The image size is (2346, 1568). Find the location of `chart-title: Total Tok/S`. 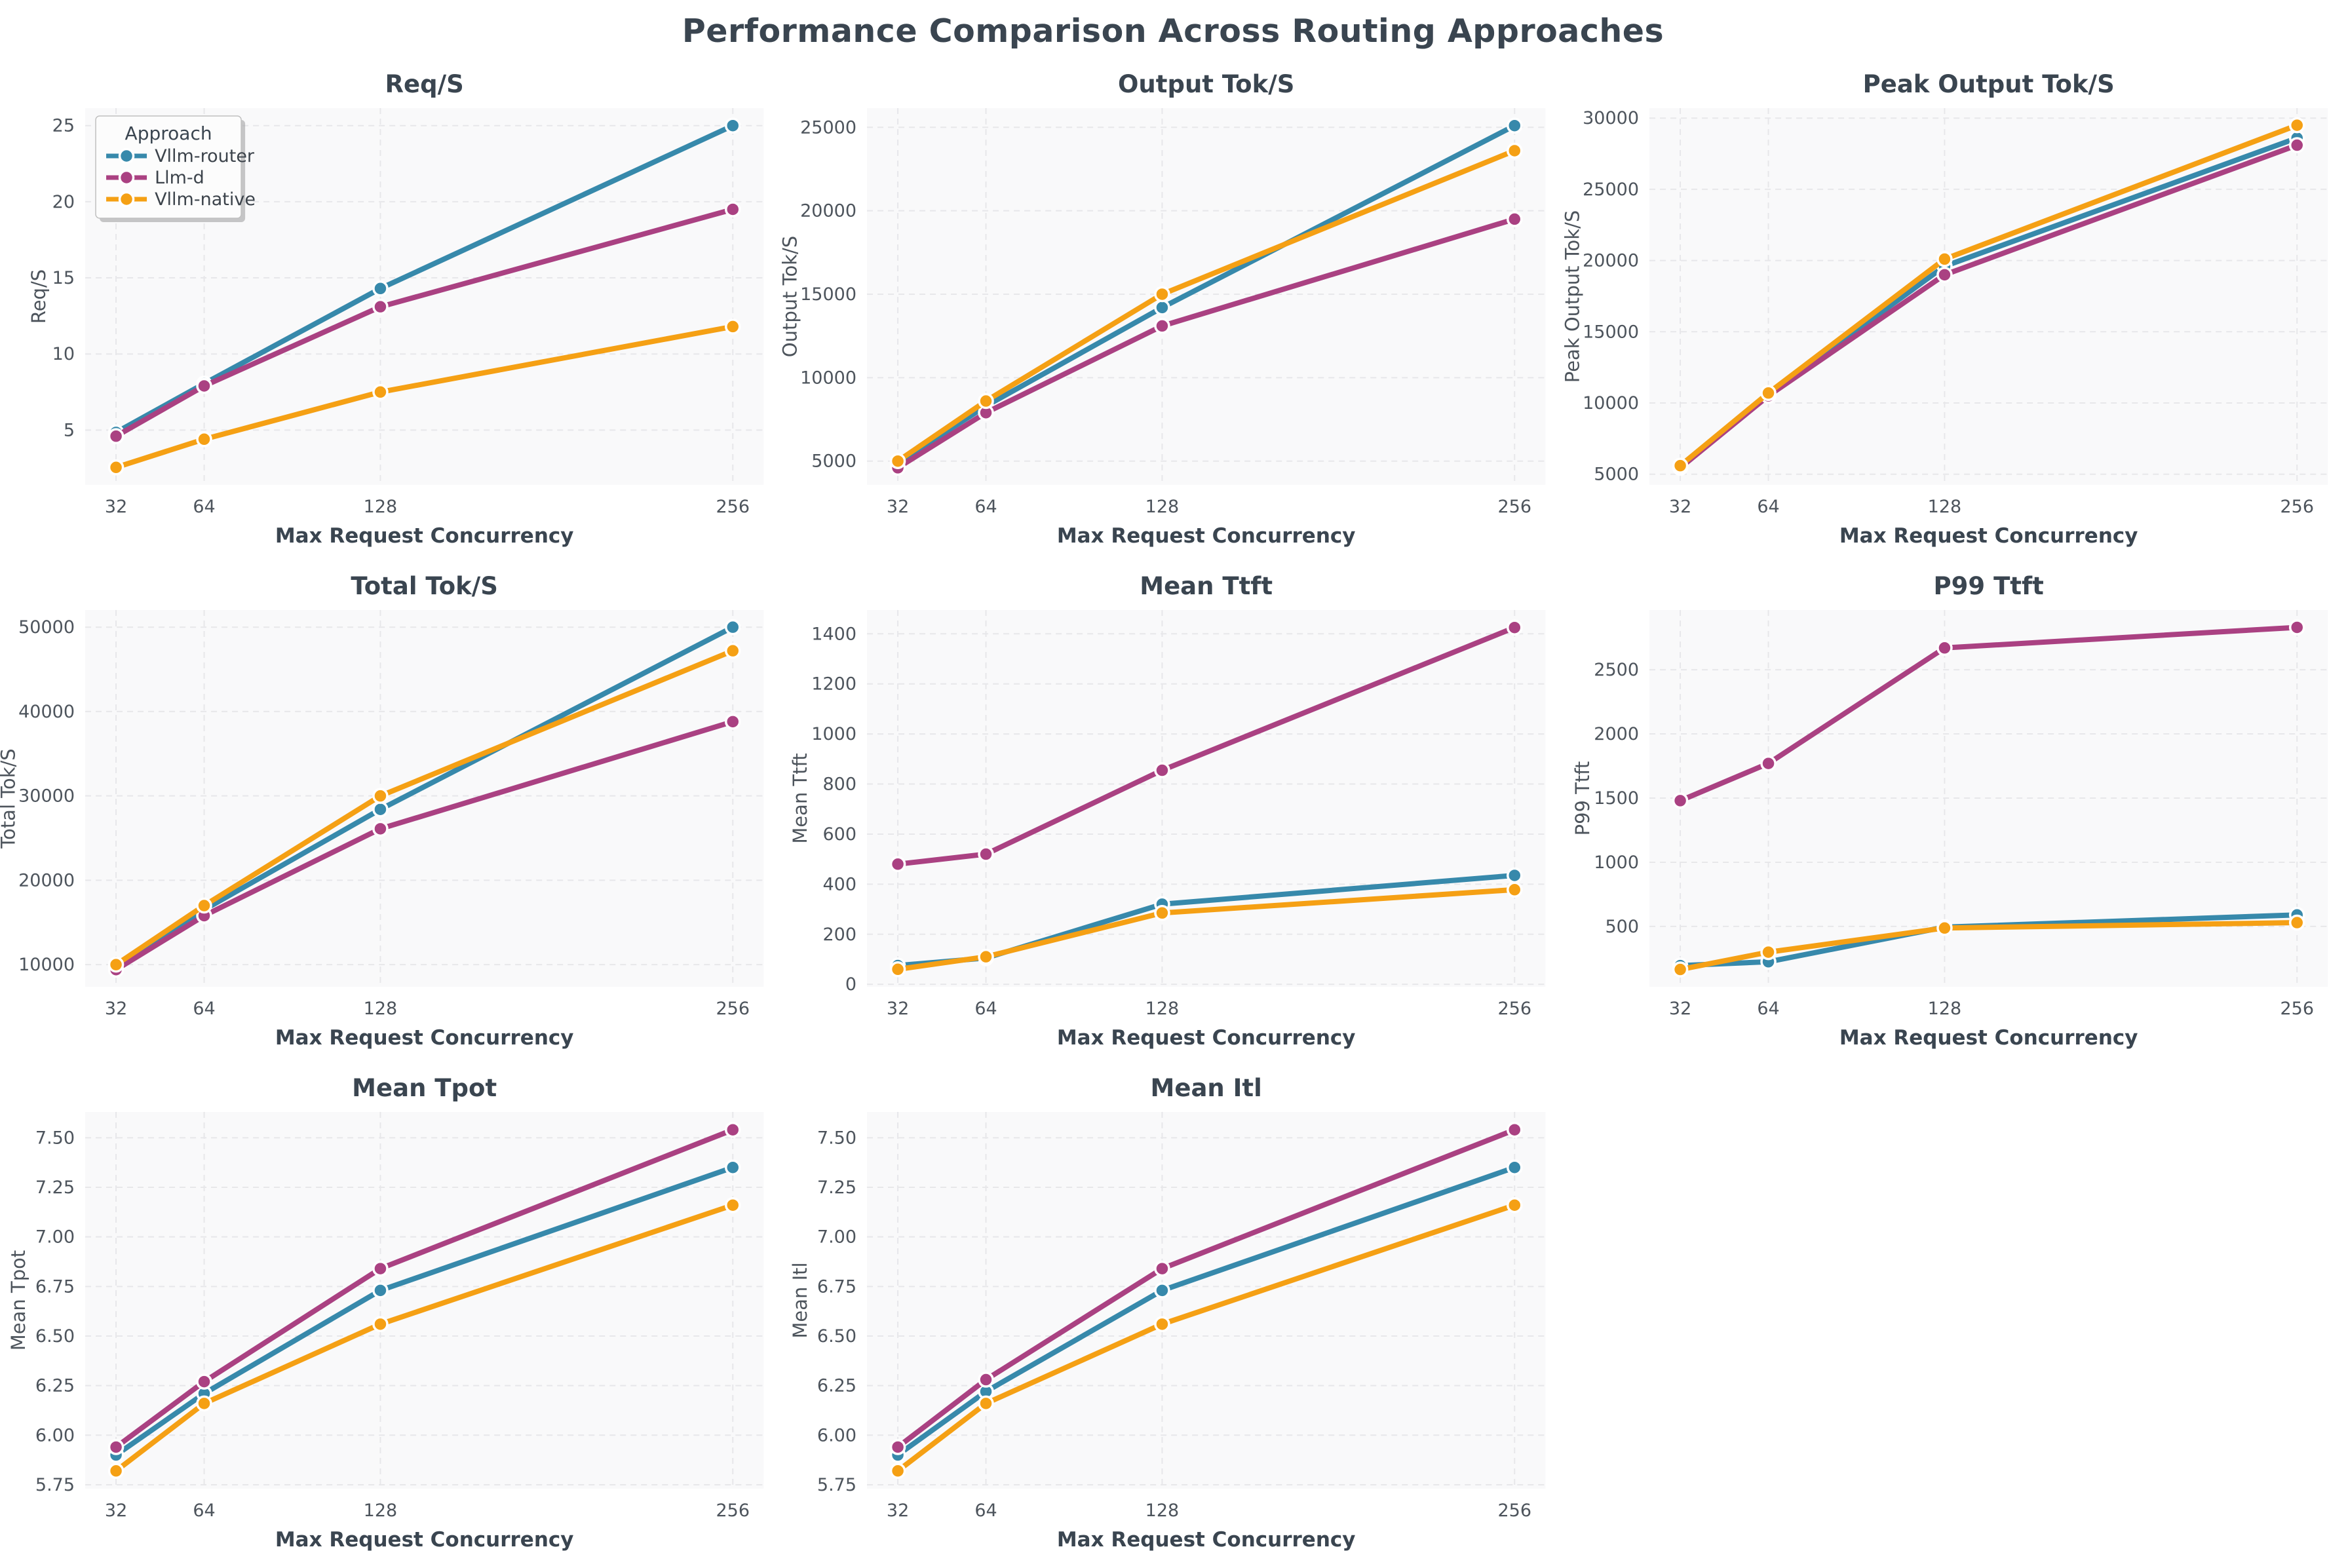

chart-title: Total Tok/S is located at coordinates (424, 586).